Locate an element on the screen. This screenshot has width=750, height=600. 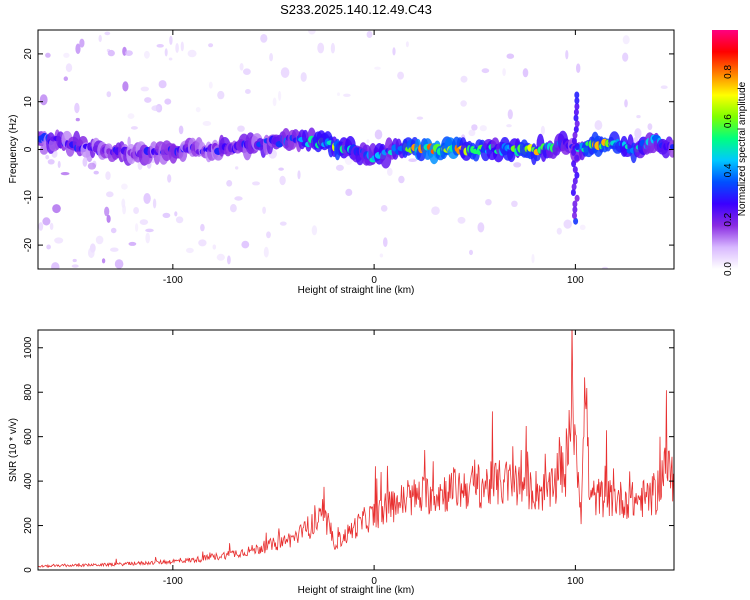
spectrogram-y-tick-label: -20 is located at coordinates (28, 244).